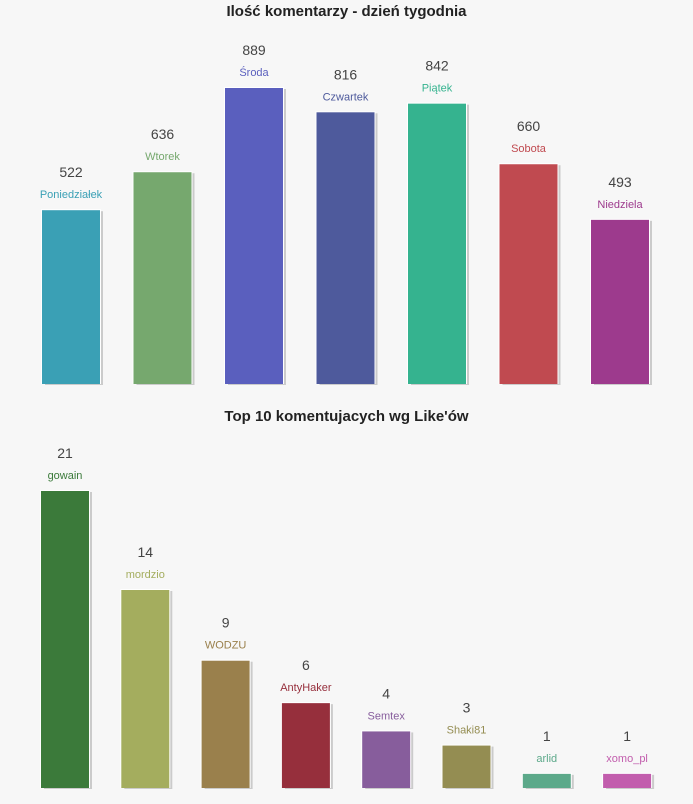  What do you see at coordinates (346, 74) in the screenshot?
I see `weekday-value-label-czwartek: 816` at bounding box center [346, 74].